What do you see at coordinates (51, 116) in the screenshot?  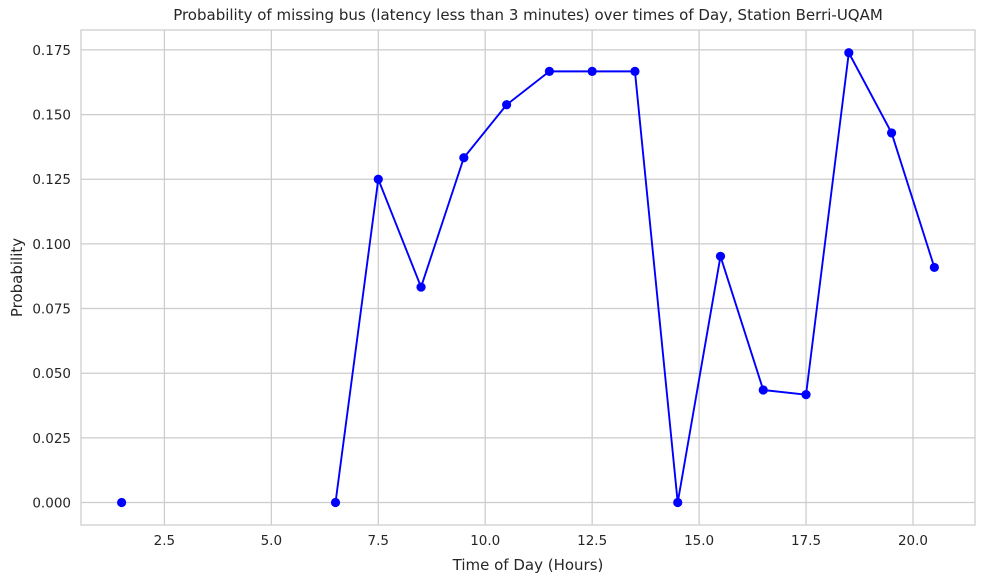 I see `y-tick-label: 0.150` at bounding box center [51, 116].